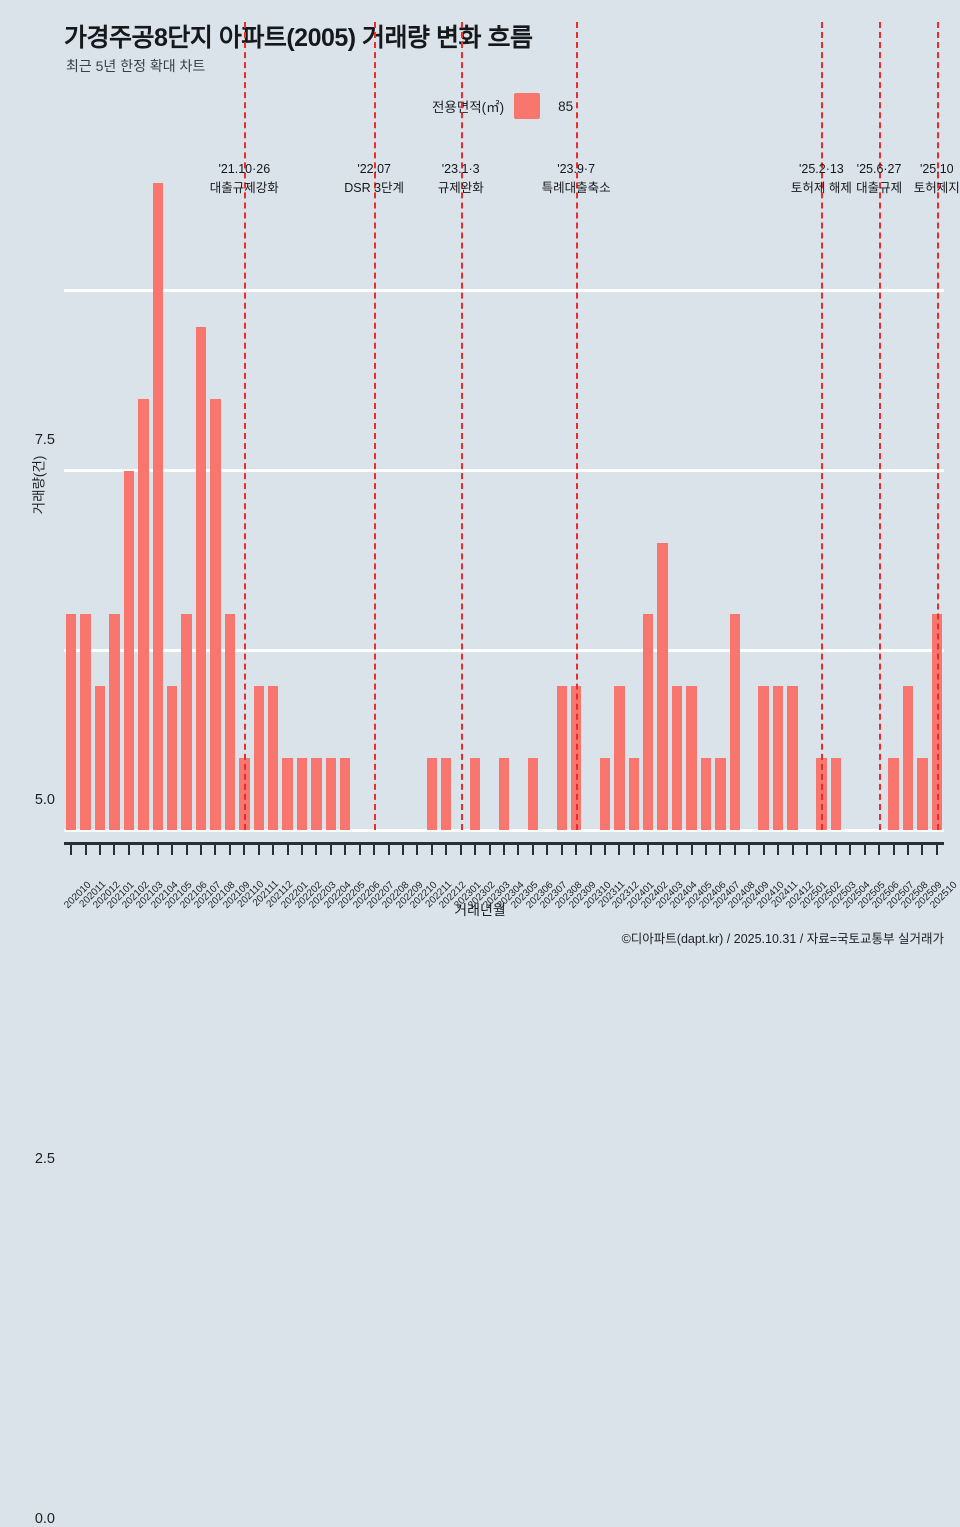 This screenshot has width=960, height=1527. I want to click on event-annotation: '25.2·13 토허제 해제, so click(821, 179).